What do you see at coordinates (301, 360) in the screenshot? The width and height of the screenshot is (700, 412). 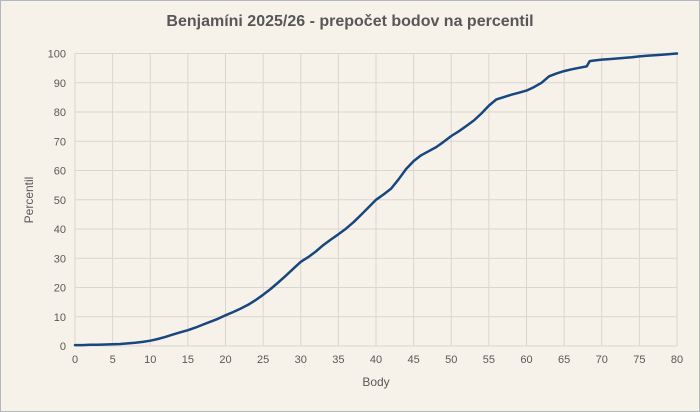 I see `x-tick-label: 30` at bounding box center [301, 360].